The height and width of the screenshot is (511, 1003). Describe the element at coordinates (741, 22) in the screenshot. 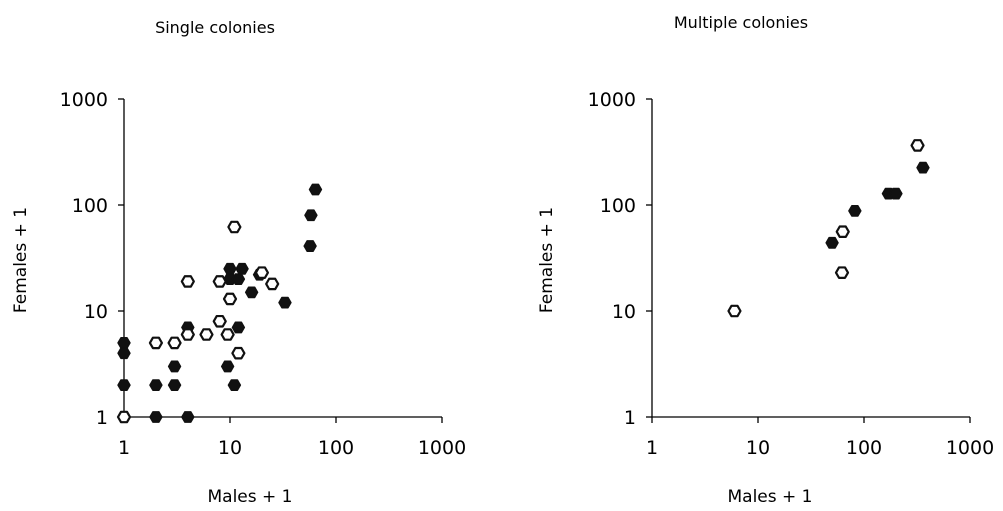

I see `chart-title: Multiple colonies` at that location.